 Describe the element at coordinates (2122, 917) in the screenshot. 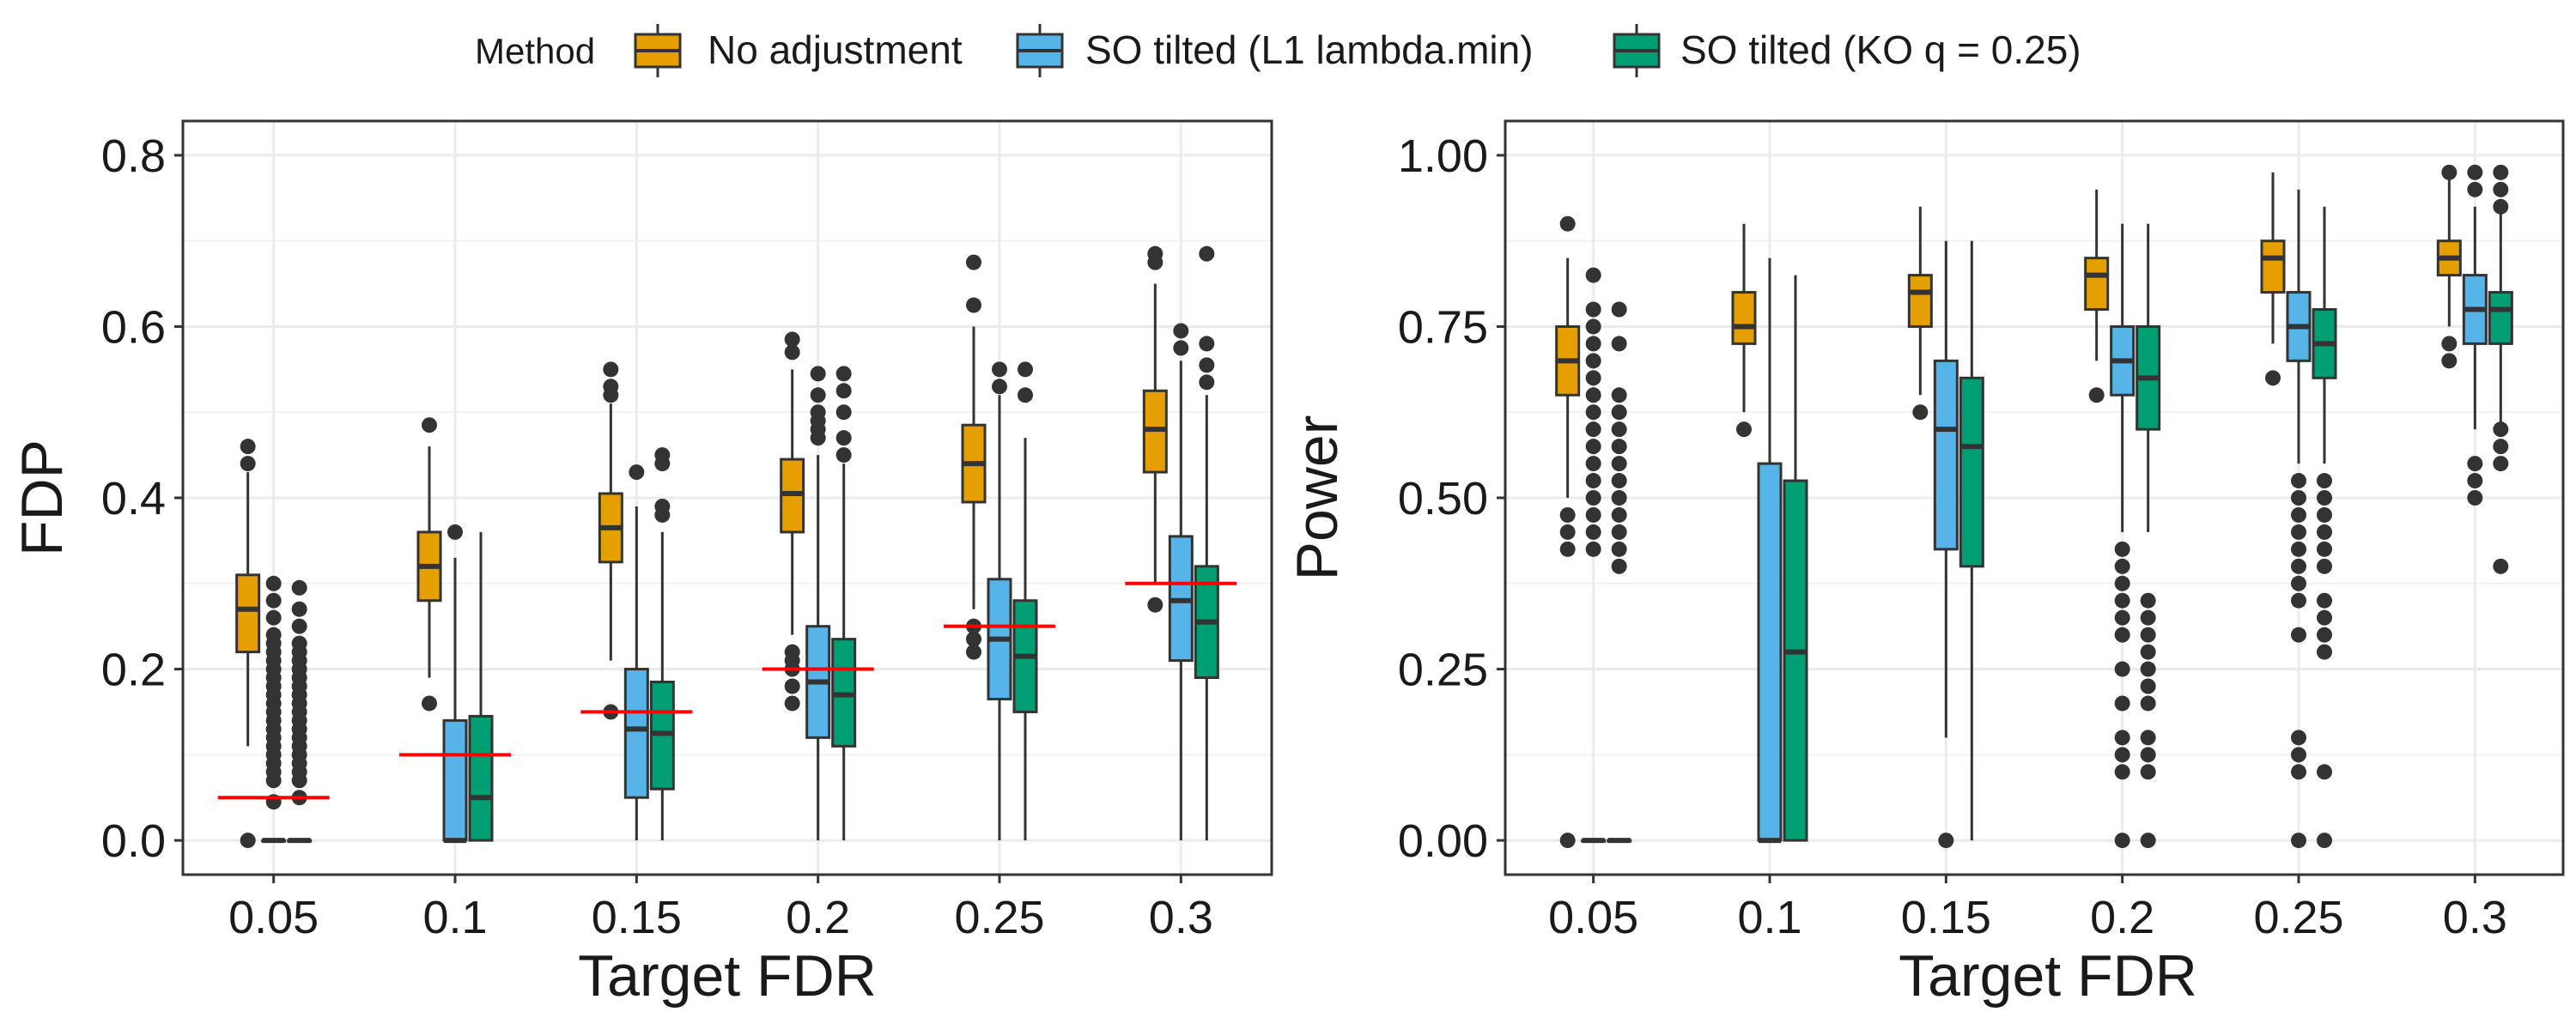

I see `power-x-tick-label: 0.2` at that location.